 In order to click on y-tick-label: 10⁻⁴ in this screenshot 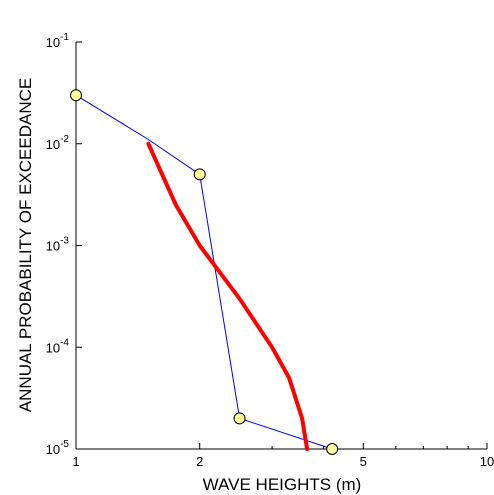, I will do `click(58, 346)`.